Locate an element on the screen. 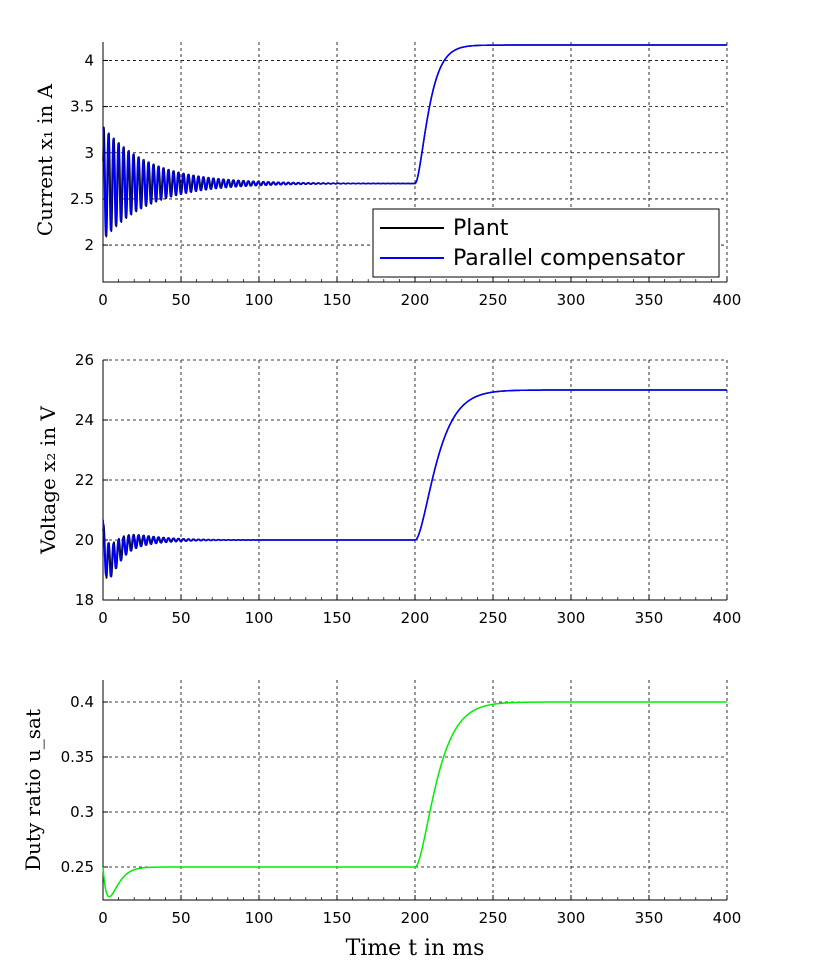  legend-label-plant: Plant is located at coordinates (481, 228).